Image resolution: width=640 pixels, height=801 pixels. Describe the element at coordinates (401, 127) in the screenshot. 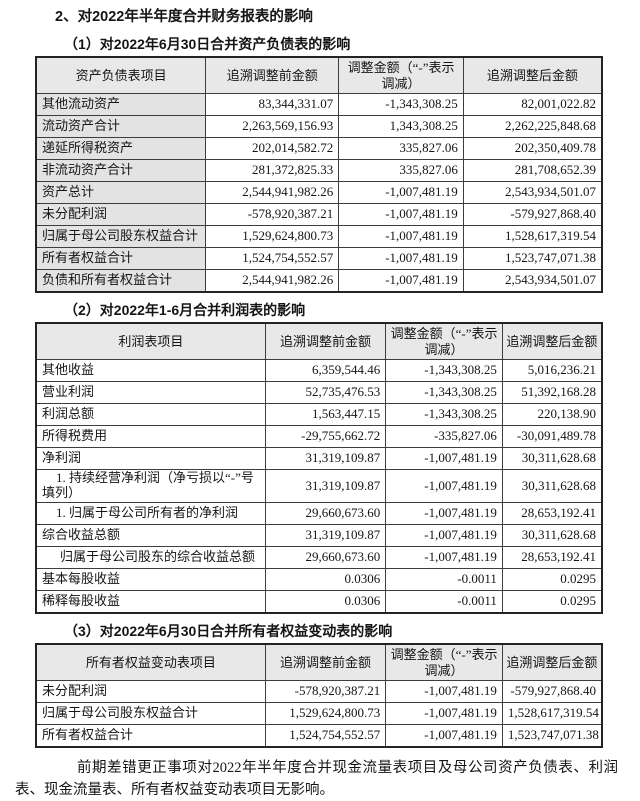

I see `amount-cell: 1,343,308.25` at that location.